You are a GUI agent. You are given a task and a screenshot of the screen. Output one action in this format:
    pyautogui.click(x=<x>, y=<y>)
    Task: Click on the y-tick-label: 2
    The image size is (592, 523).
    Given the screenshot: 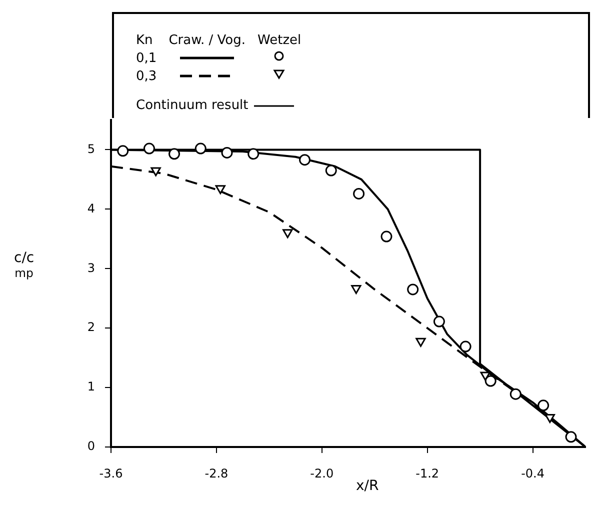 What is the action you would take?
    pyautogui.click(x=91, y=327)
    